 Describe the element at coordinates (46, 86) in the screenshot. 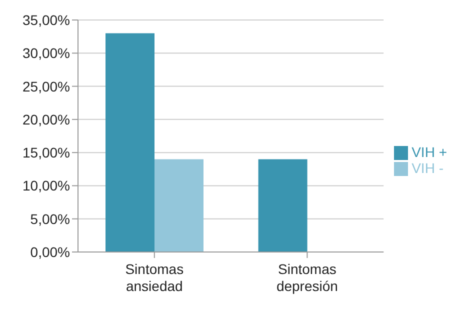

I see `y-tick-label: 25,00%` at that location.